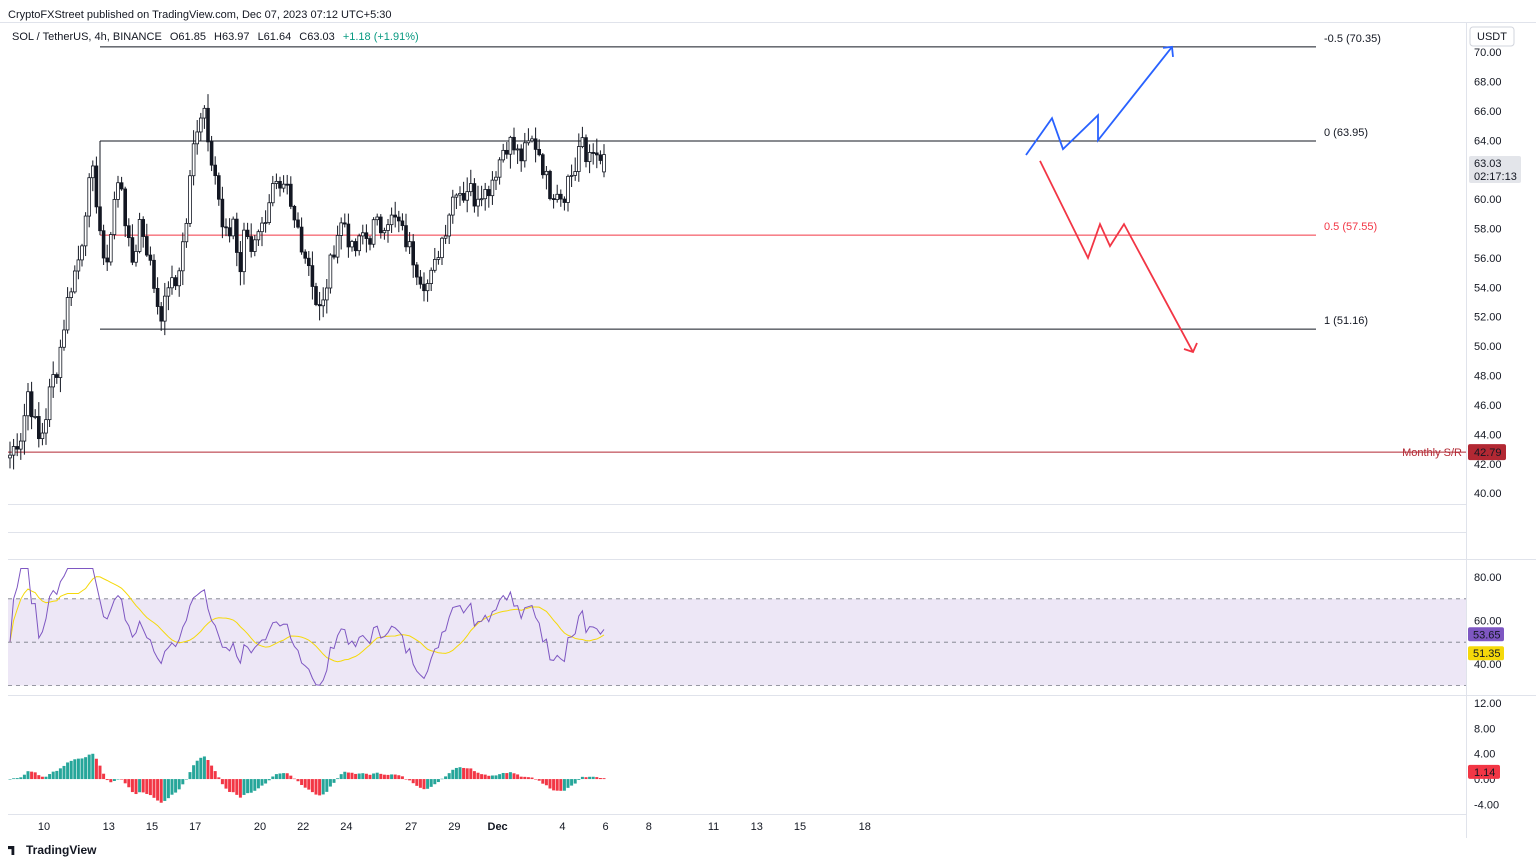  Describe the element at coordinates (346, 827) in the screenshot. I see `time-tick-label: 24` at that location.